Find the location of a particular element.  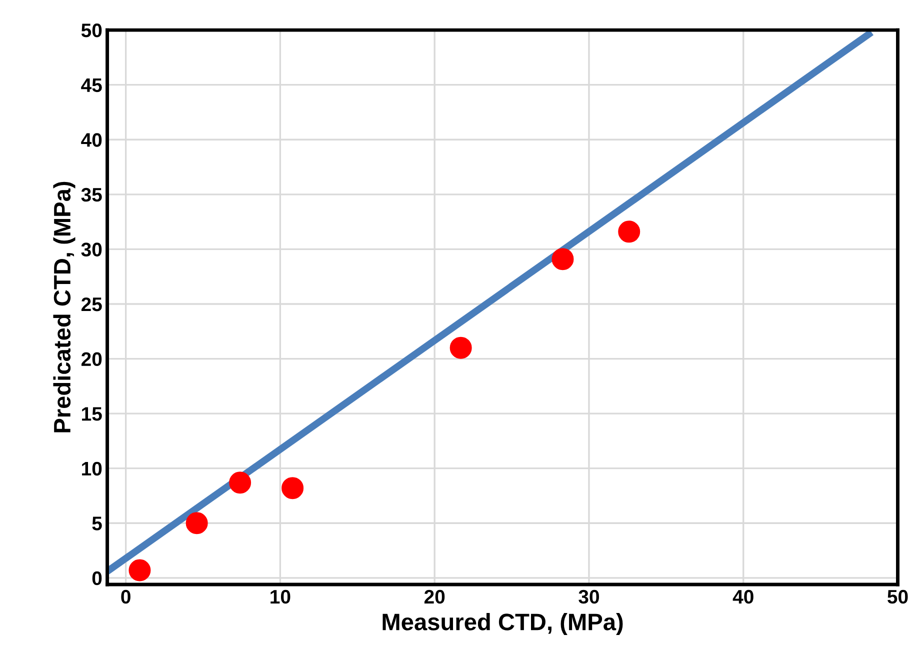

y-tick-label: 15 is located at coordinates (92, 414).